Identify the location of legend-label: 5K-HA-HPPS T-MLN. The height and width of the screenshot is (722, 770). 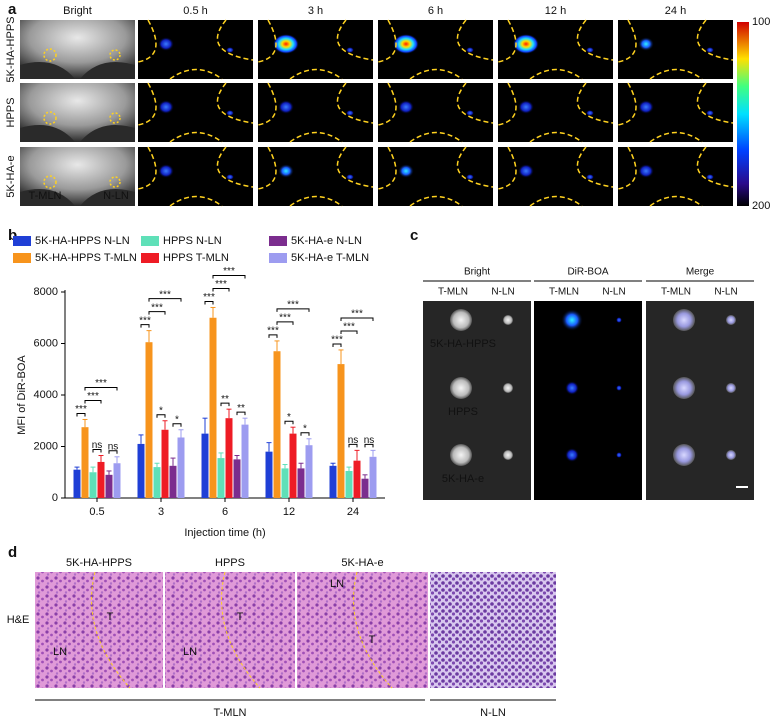
(86, 258).